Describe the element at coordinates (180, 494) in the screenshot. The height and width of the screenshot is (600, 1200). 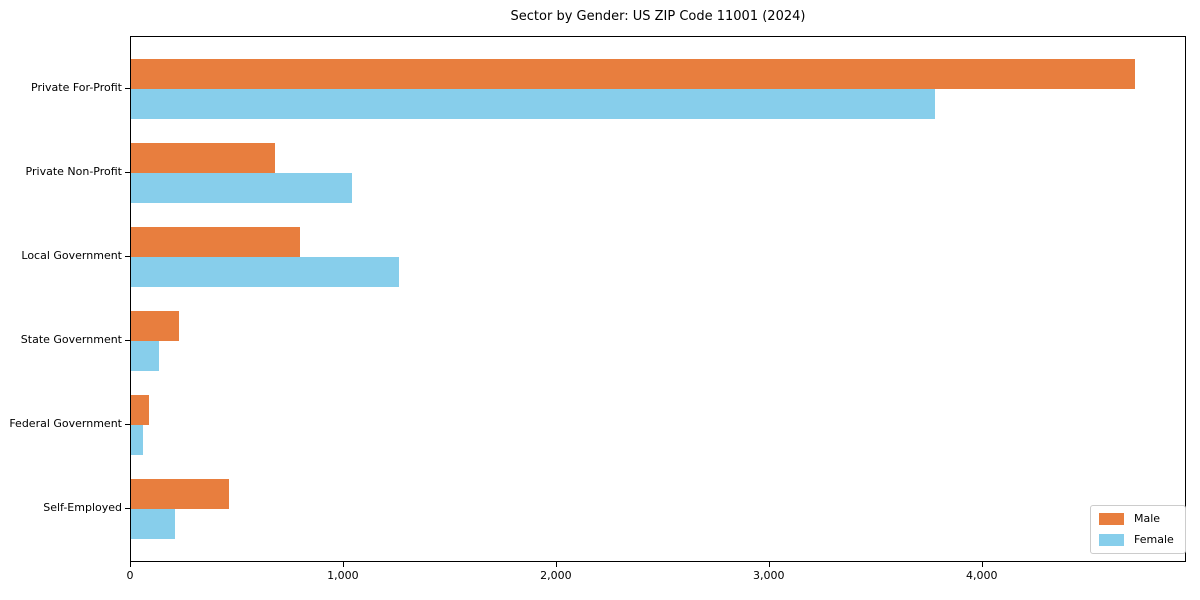
I see `bar-male-self-employed` at that location.